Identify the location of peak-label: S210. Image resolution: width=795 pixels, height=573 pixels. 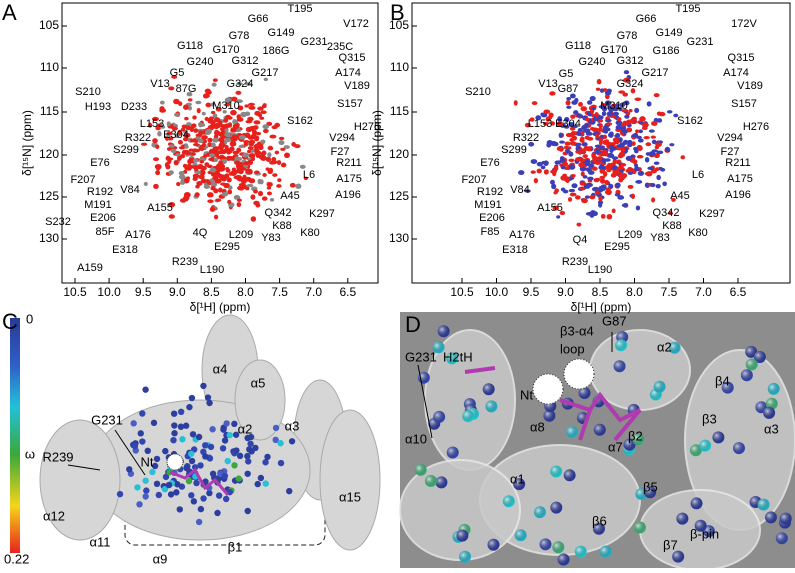
(478, 92).